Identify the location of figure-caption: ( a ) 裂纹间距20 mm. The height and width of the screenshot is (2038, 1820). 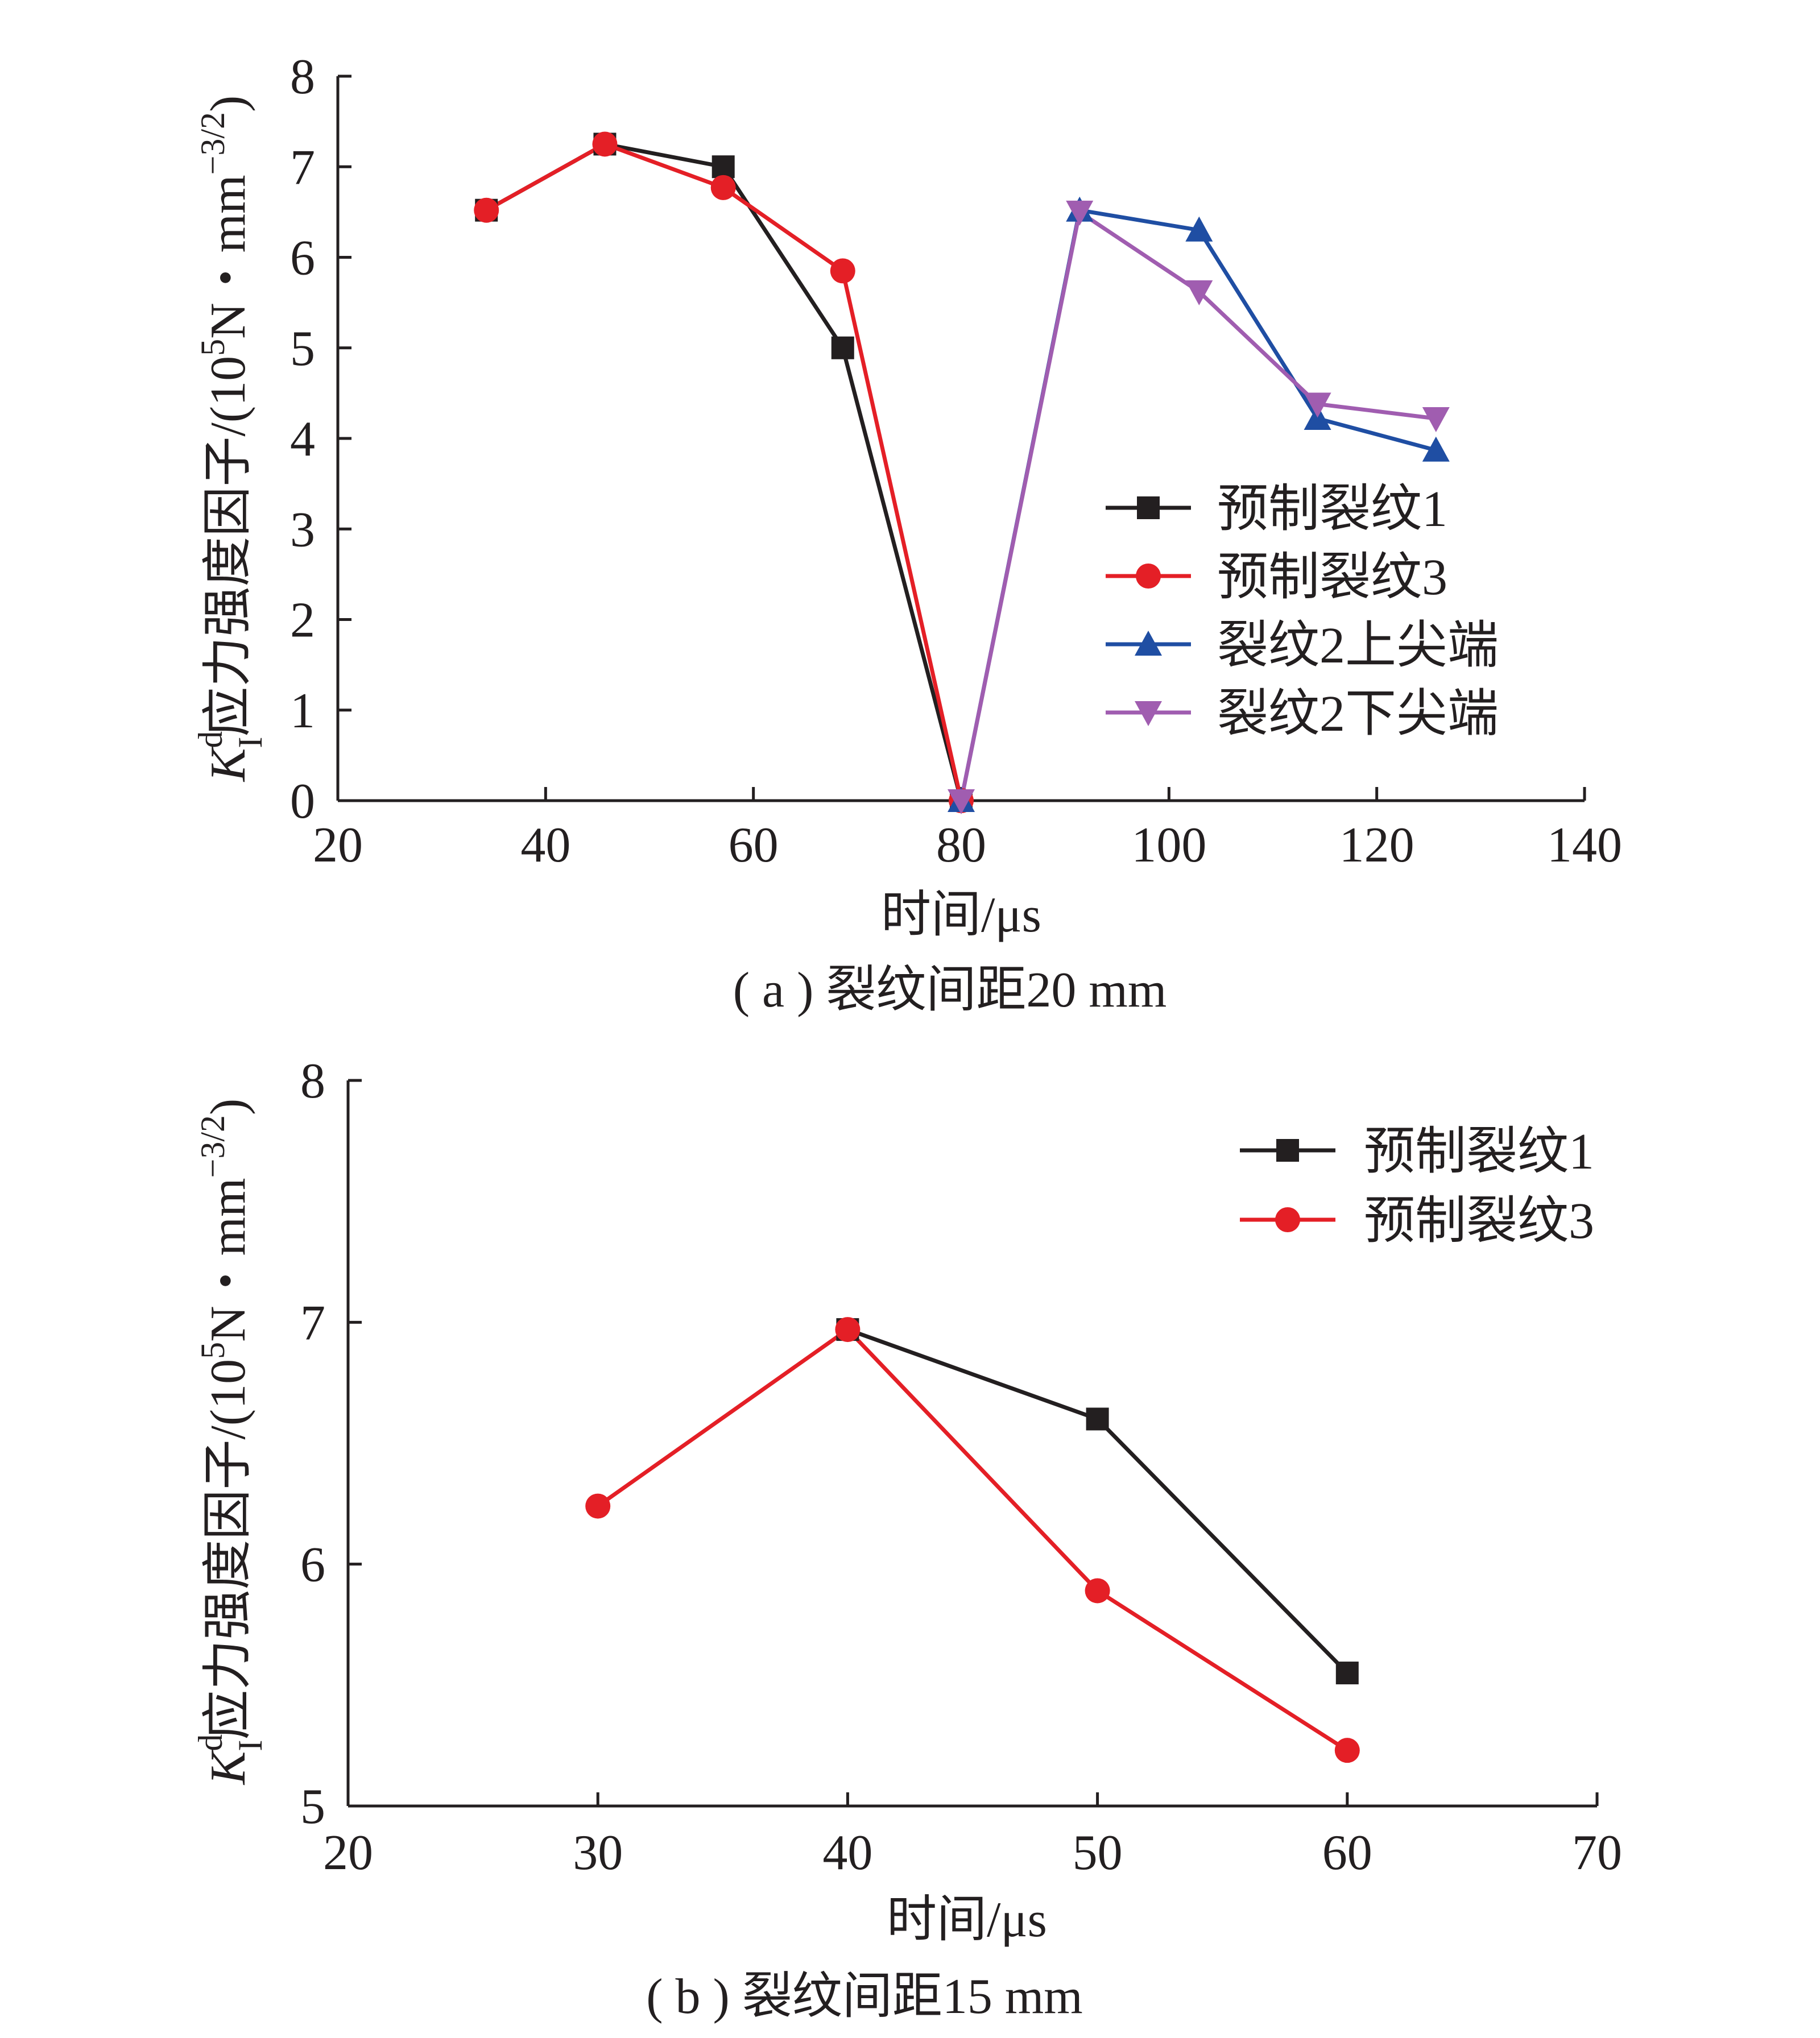
(950, 990).